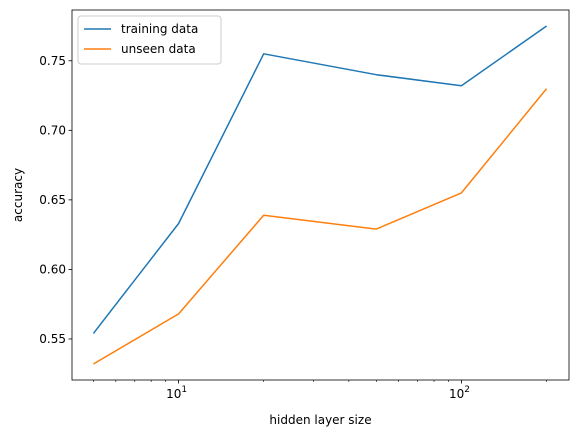  Describe the element at coordinates (52, 269) in the screenshot. I see `y-tick-label: 0.60` at that location.